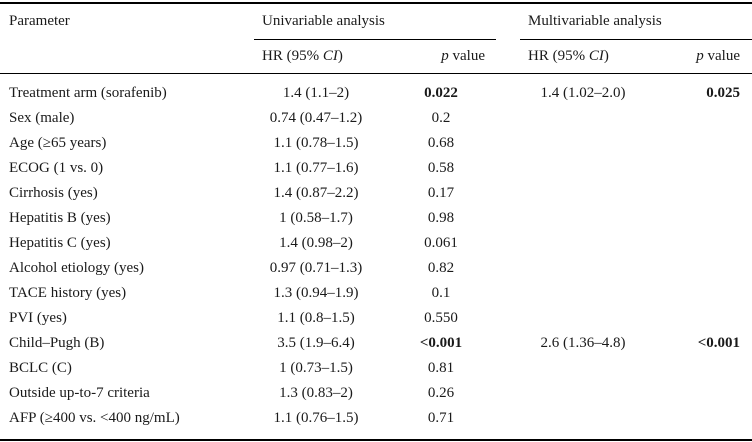 This screenshot has height=442, width=752. Describe the element at coordinates (38, 318) in the screenshot. I see `row-parameter: PVI (yes)` at that location.